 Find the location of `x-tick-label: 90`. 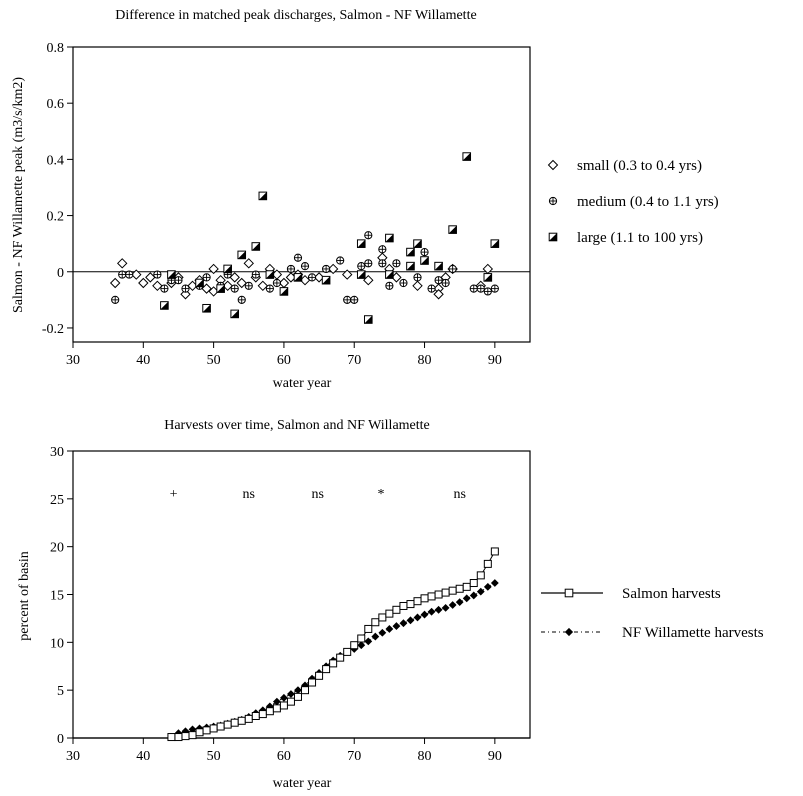

x-tick-label: 90 is located at coordinates (495, 360).